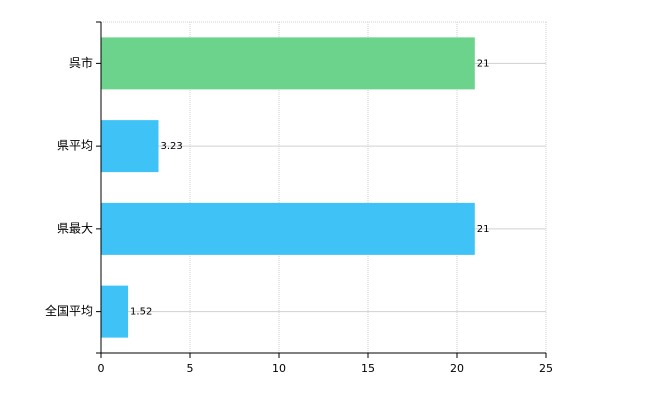  What do you see at coordinates (75, 146) in the screenshot?
I see `y-tick-label: 県平均` at bounding box center [75, 146].